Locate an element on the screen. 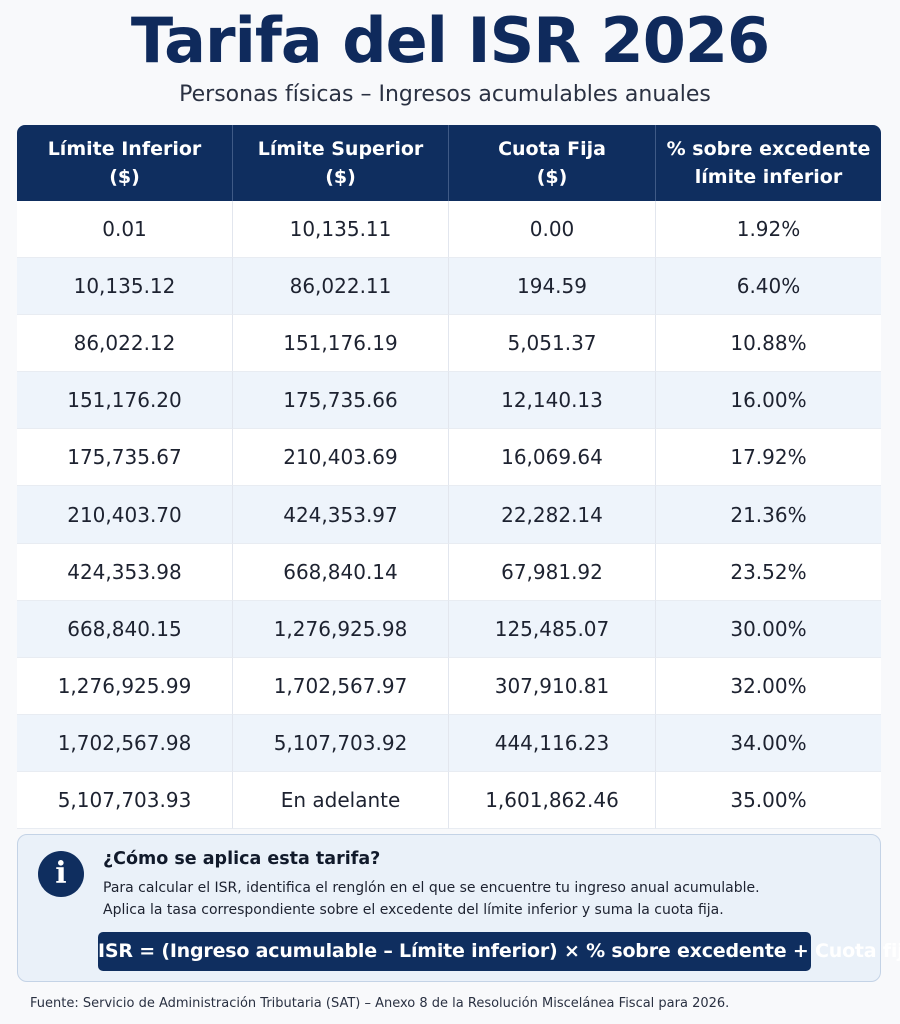  table-row: 151,176.20 175,735.66 12,140.13 16.00% is located at coordinates (449, 401).